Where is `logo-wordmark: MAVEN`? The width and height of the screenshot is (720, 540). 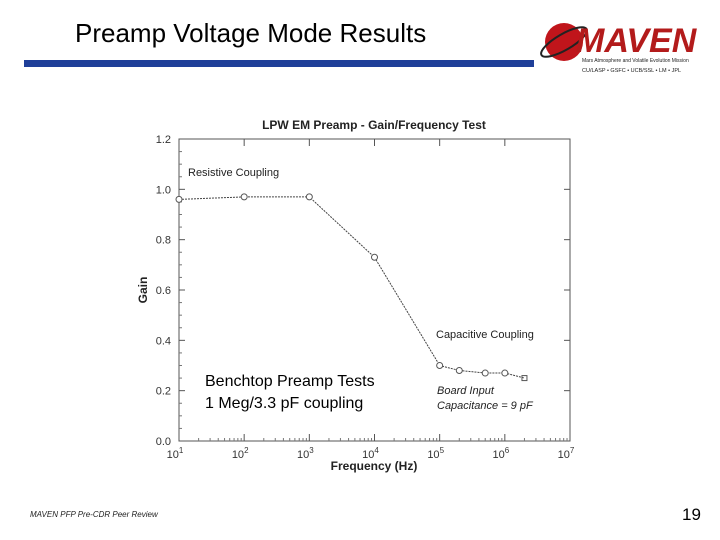 logo-wordmark: MAVEN is located at coordinates (637, 41).